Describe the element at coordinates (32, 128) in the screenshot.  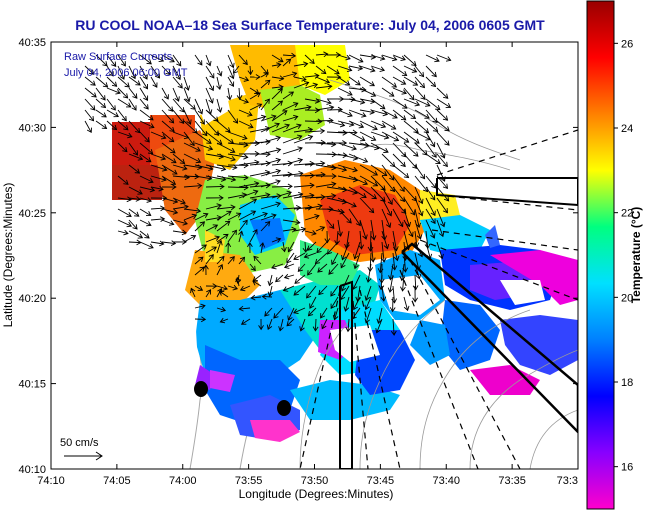
I see `y-tick-label: 40:30` at that location.